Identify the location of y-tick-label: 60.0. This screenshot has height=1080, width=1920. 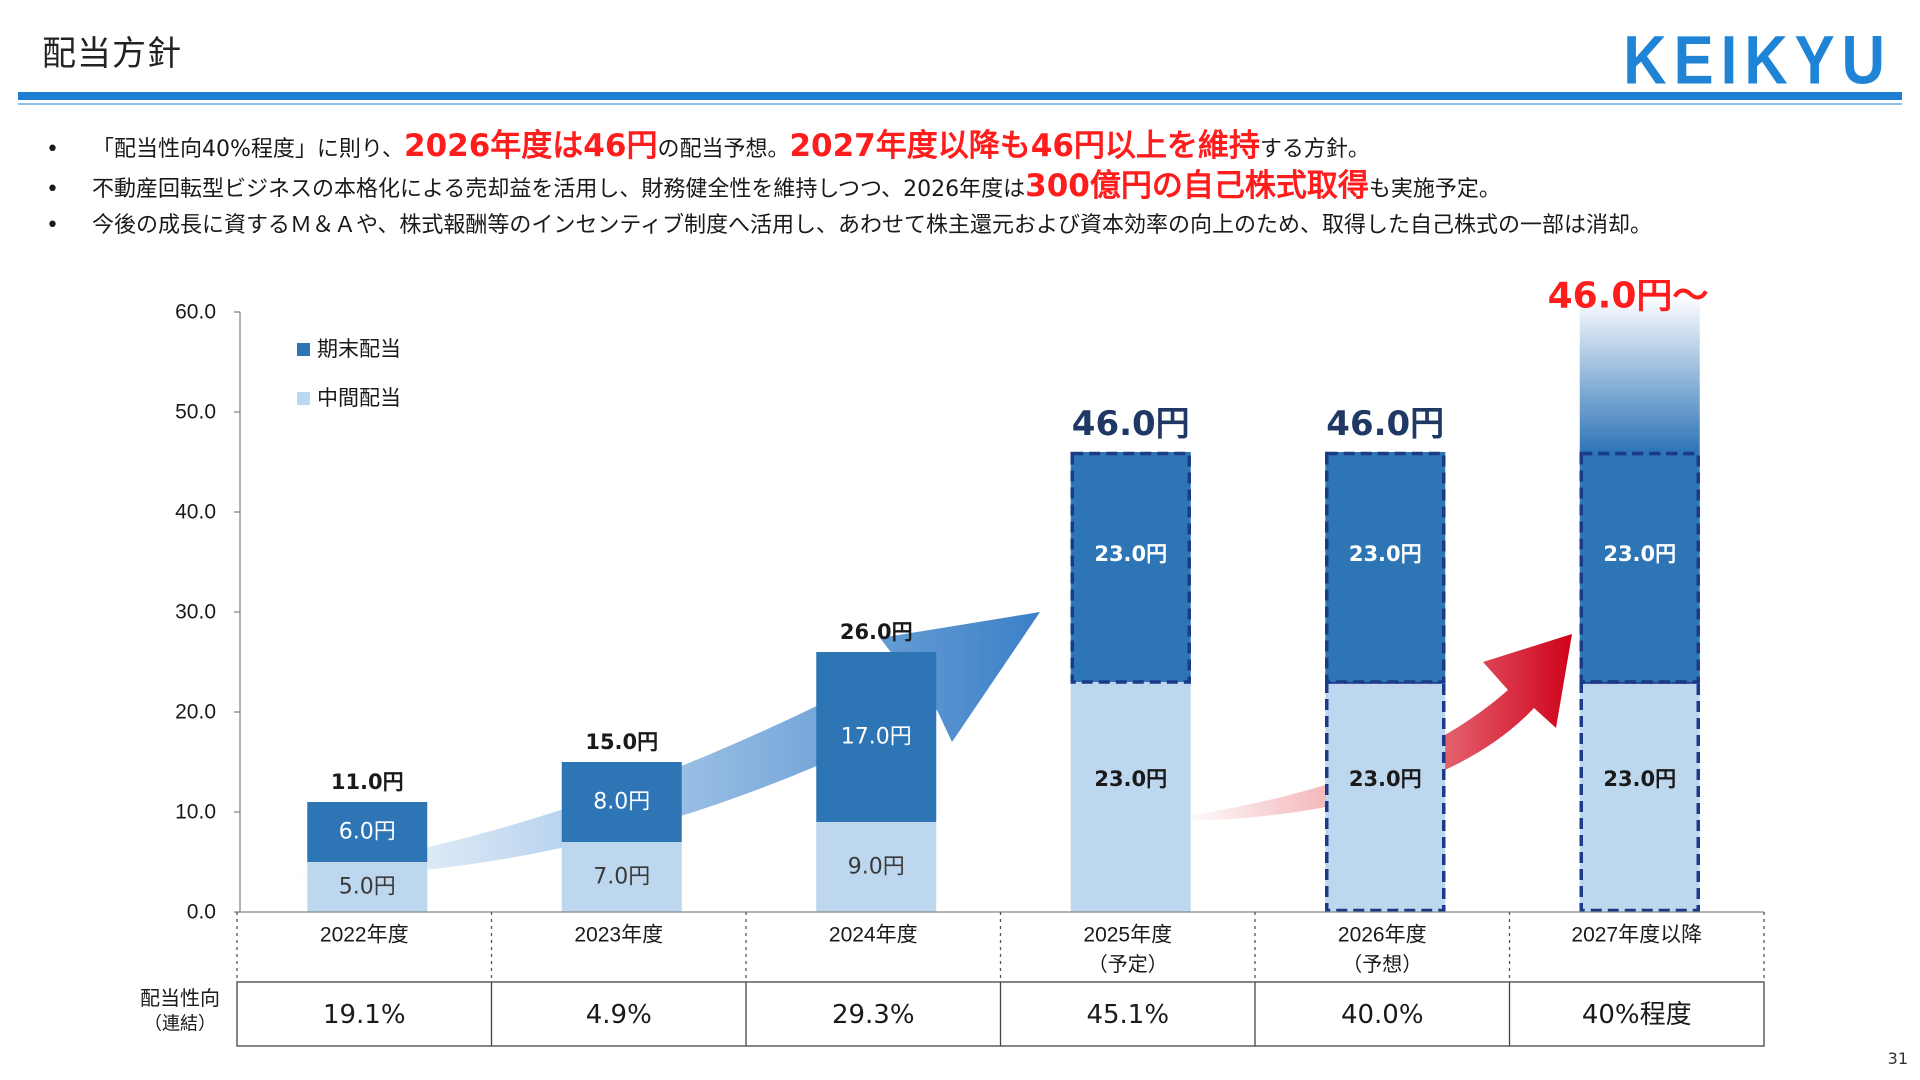
(195, 312).